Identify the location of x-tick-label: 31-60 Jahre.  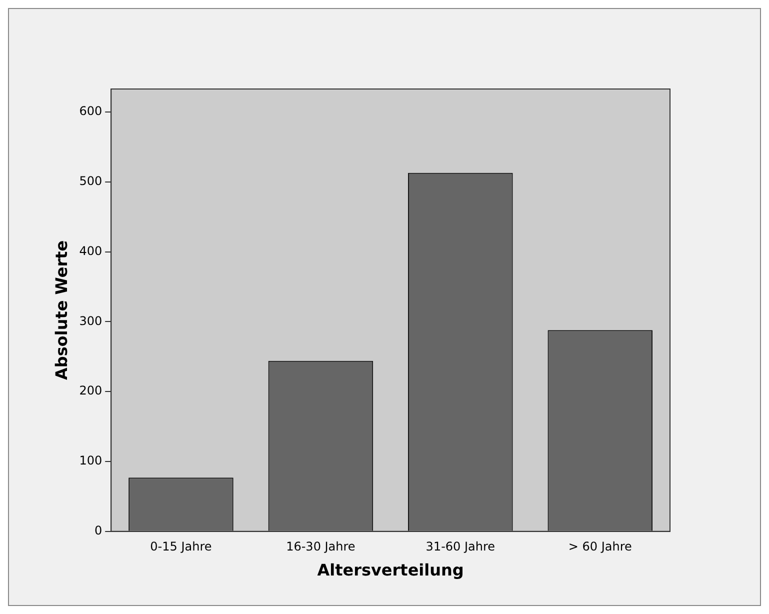
(461, 547).